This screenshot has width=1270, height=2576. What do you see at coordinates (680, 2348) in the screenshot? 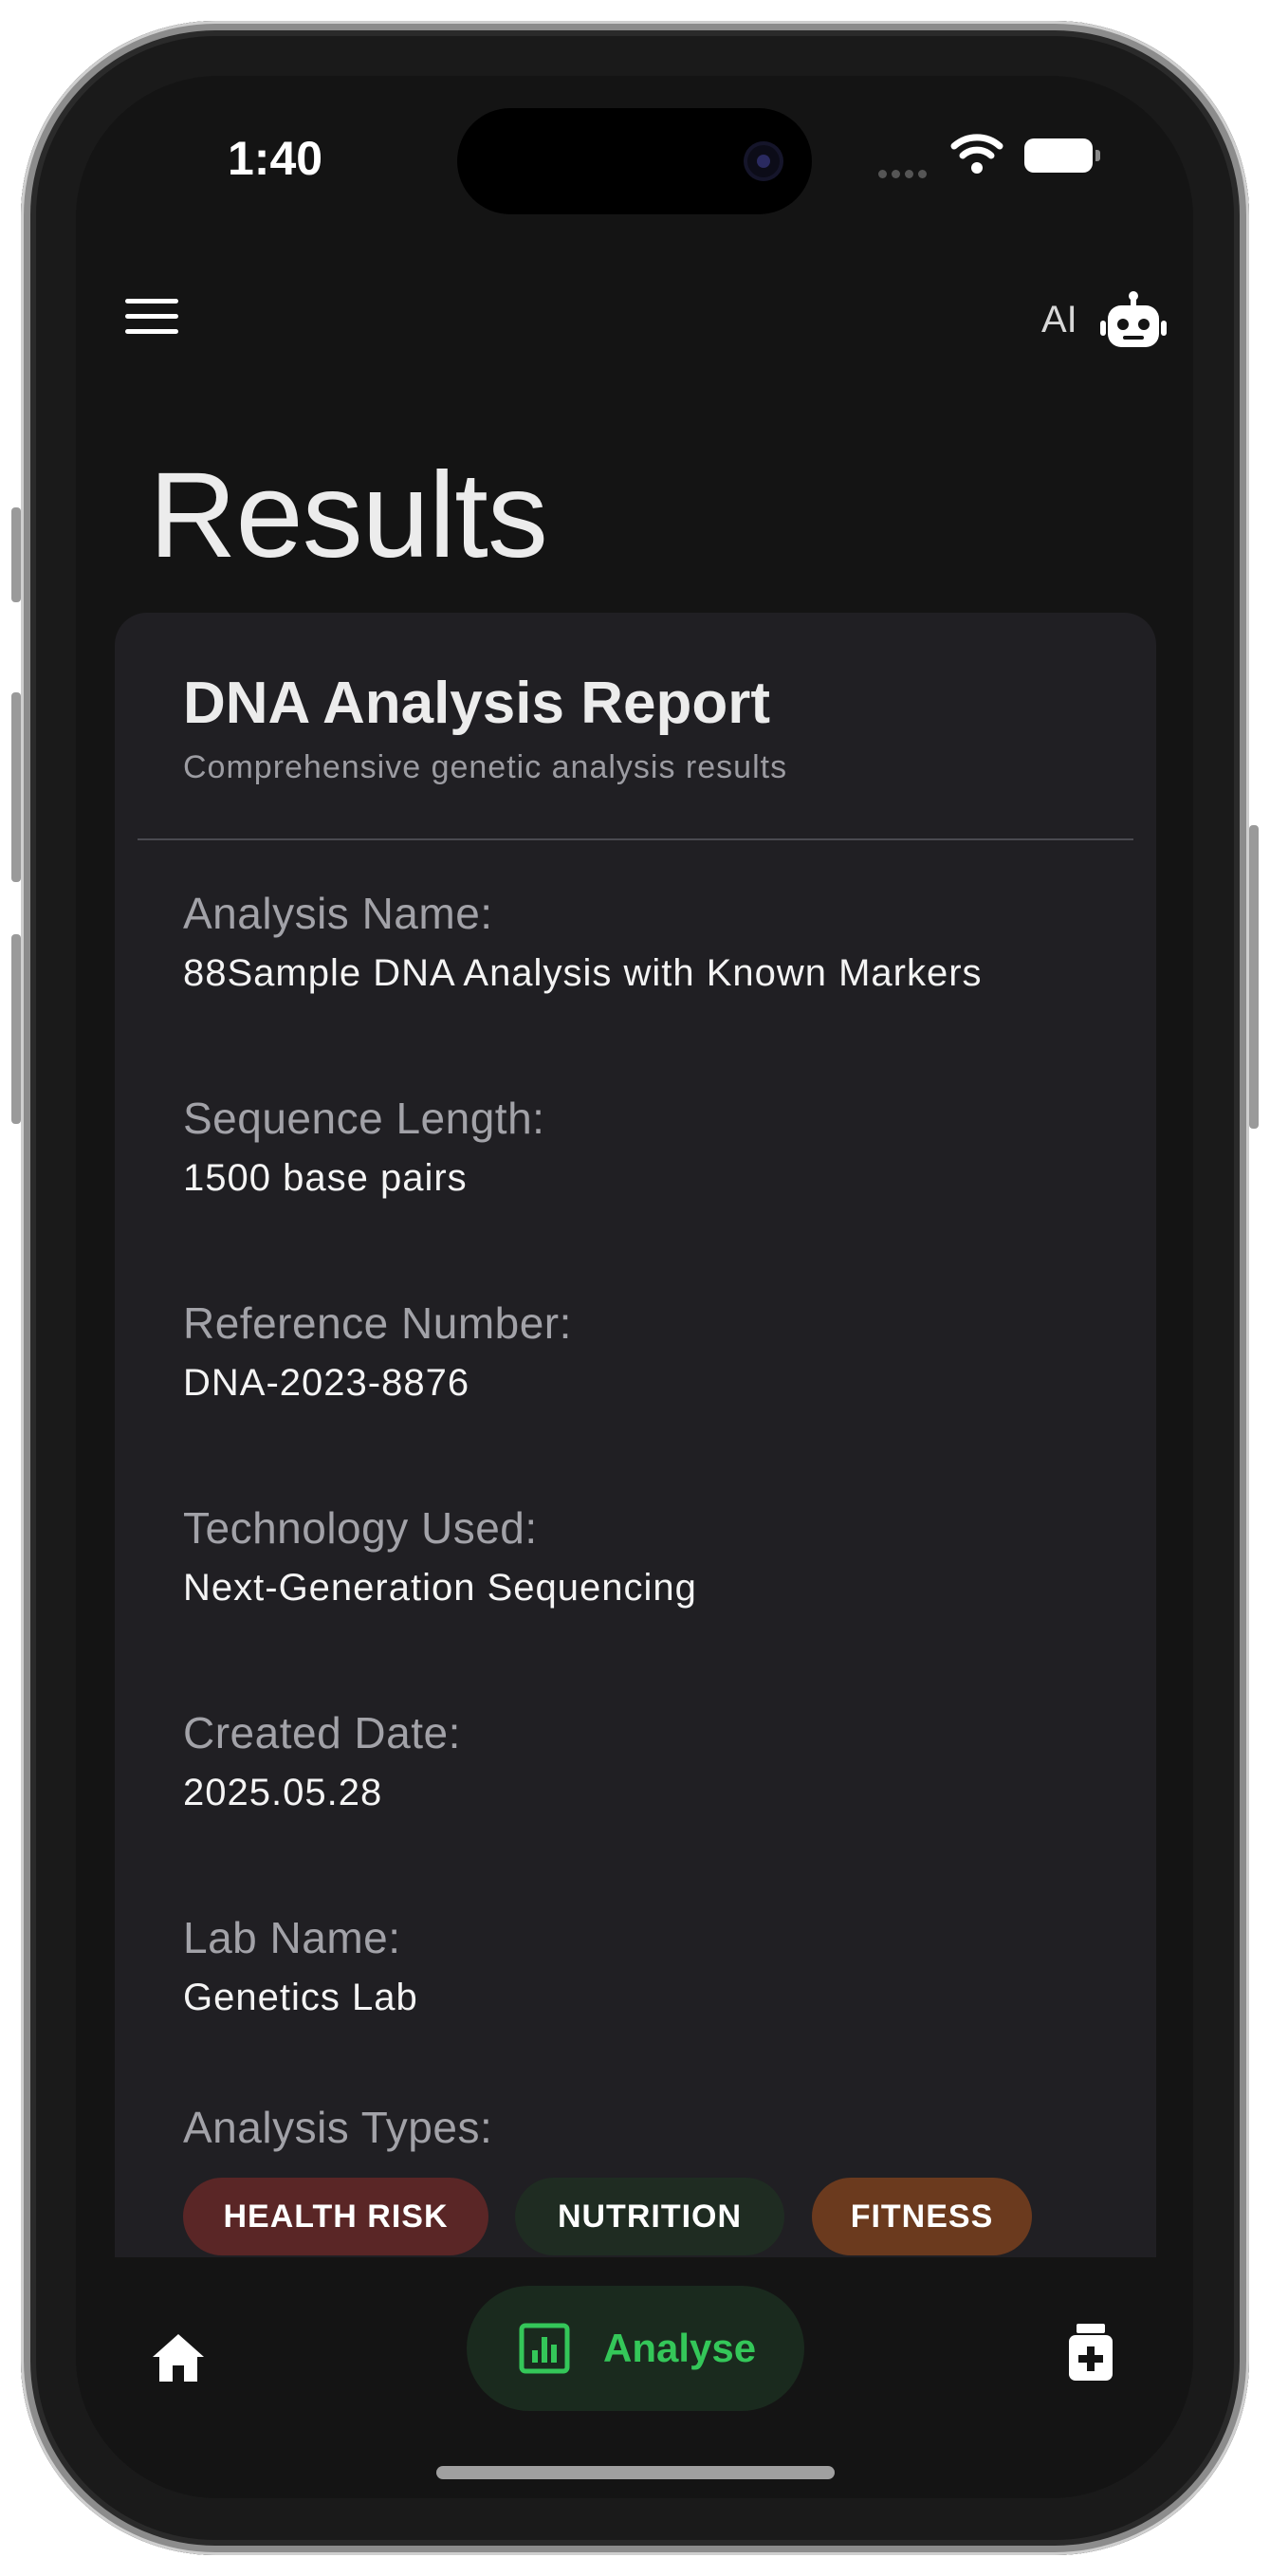
I see `analyse-label: Analyse` at bounding box center [680, 2348].